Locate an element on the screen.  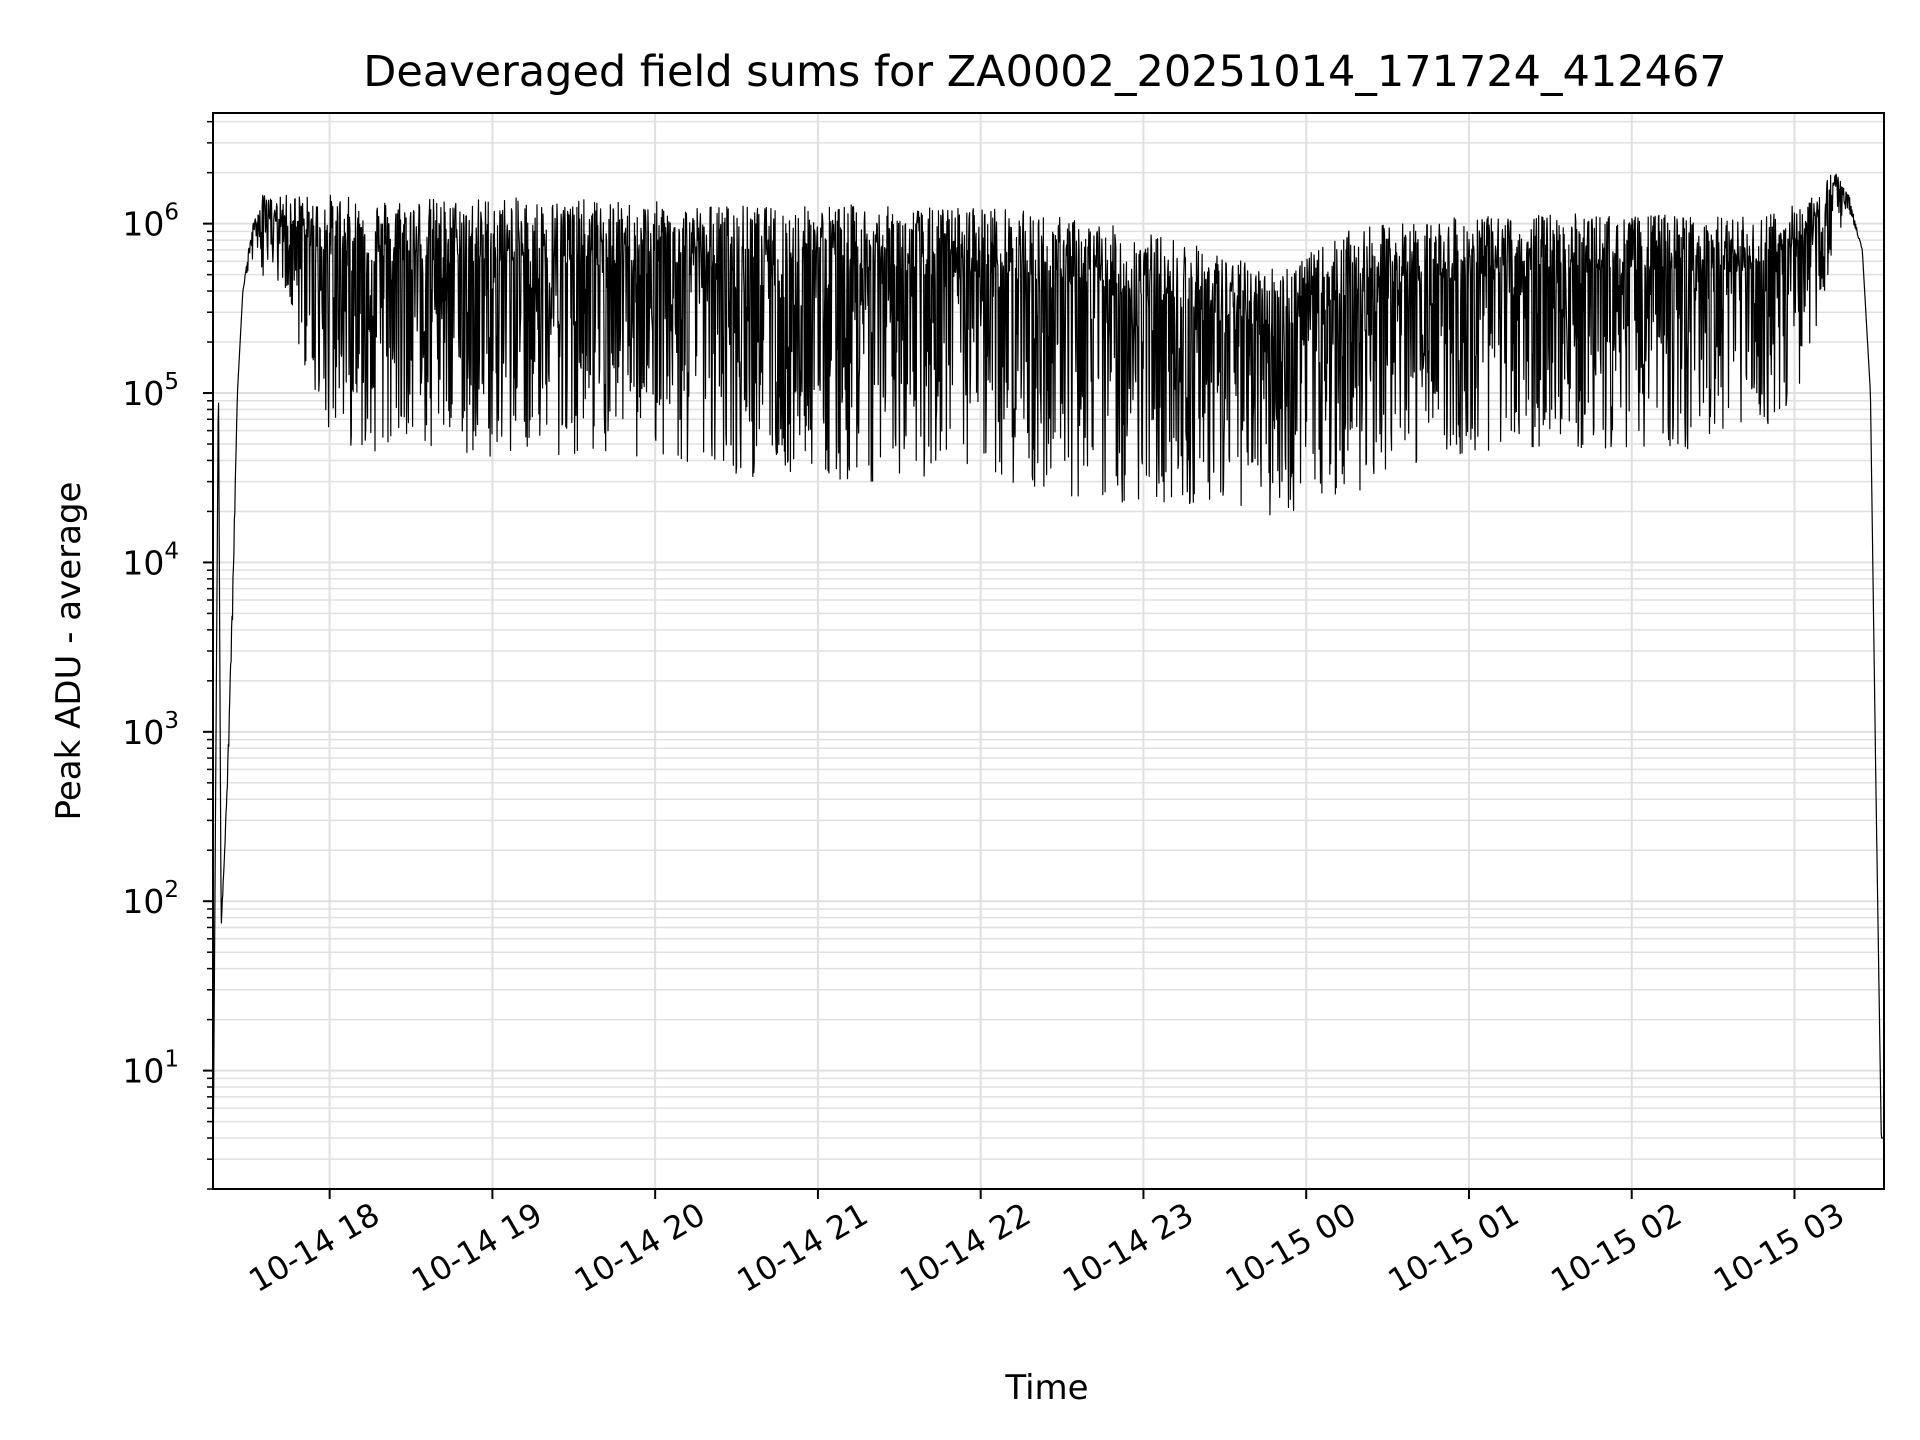
y-tick-label: 10⁴ is located at coordinates (150, 560).